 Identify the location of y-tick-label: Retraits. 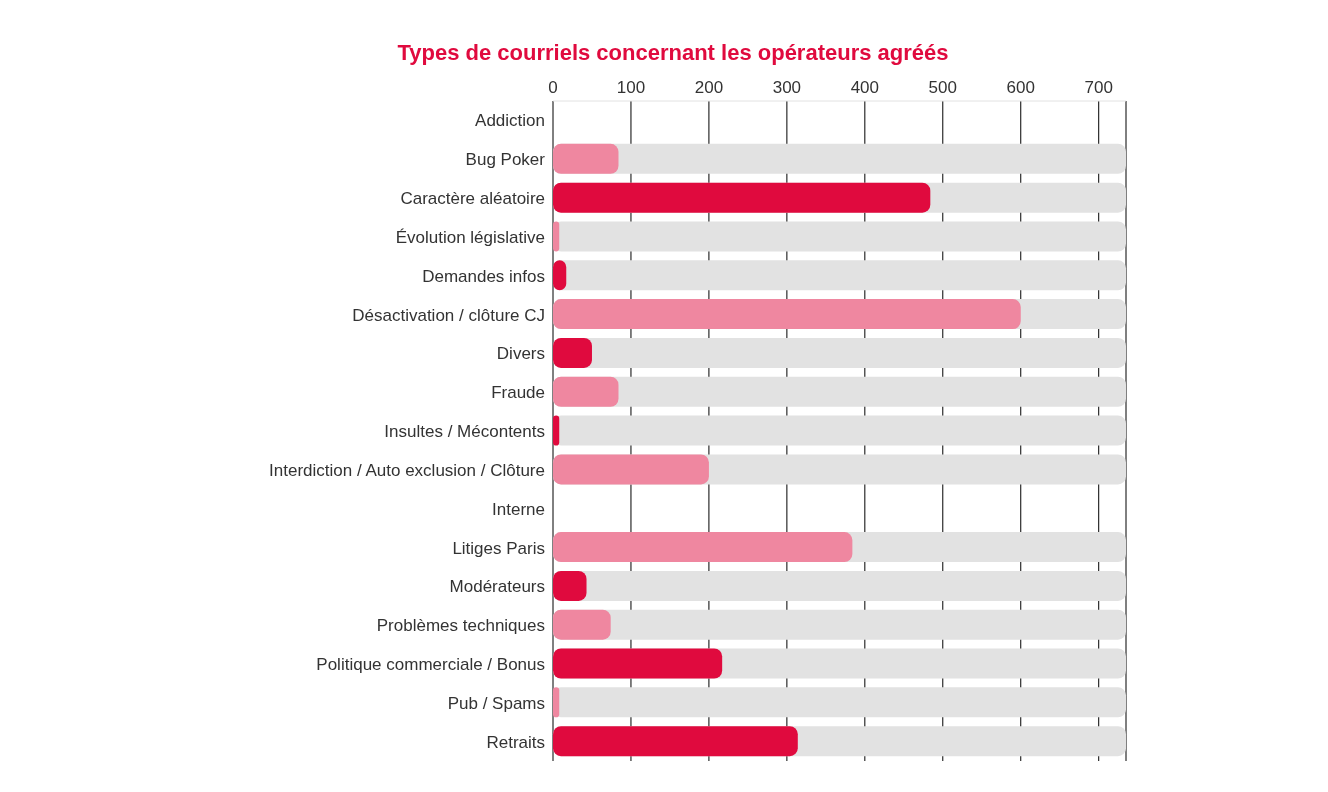
(515, 742).